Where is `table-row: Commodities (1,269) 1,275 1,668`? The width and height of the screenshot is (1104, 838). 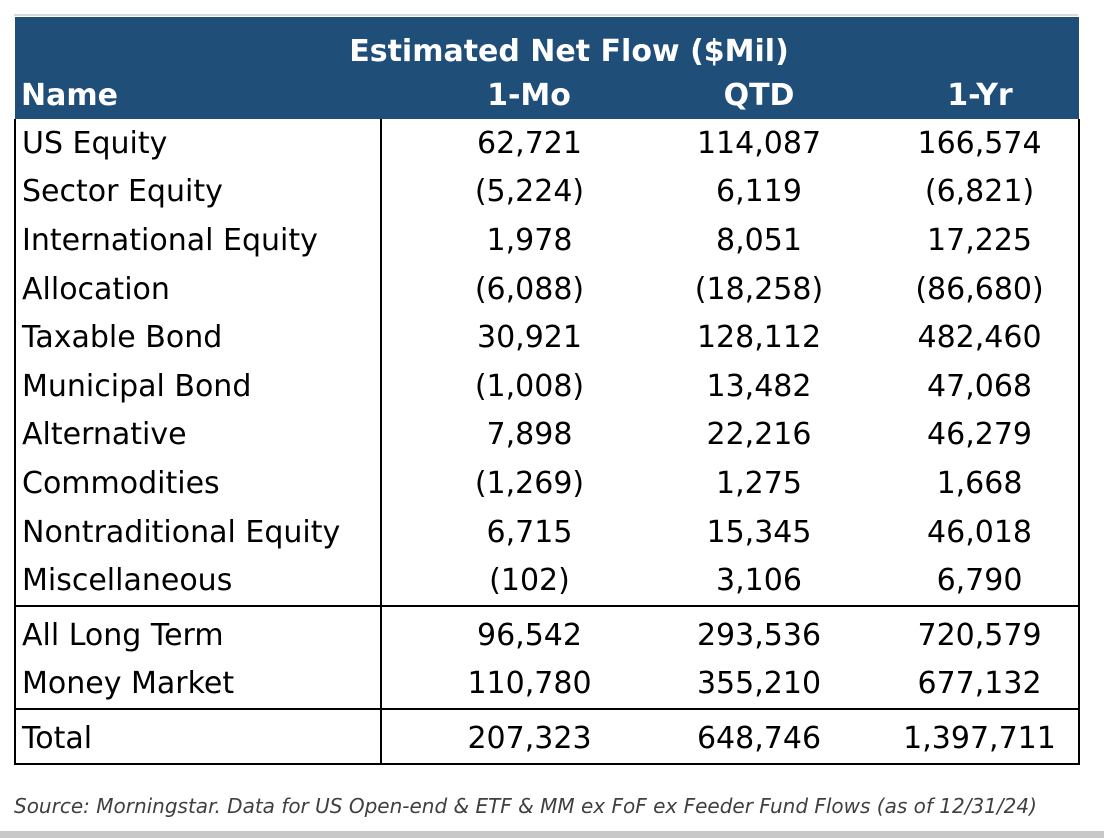
table-row: Commodities (1,269) 1,275 1,668 is located at coordinates (547, 483).